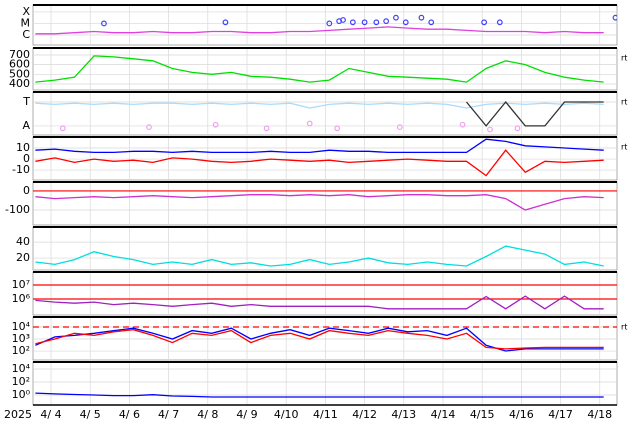  Describe the element at coordinates (403, 414) in the screenshot. I see `x-tick-label: 4/13` at that location.